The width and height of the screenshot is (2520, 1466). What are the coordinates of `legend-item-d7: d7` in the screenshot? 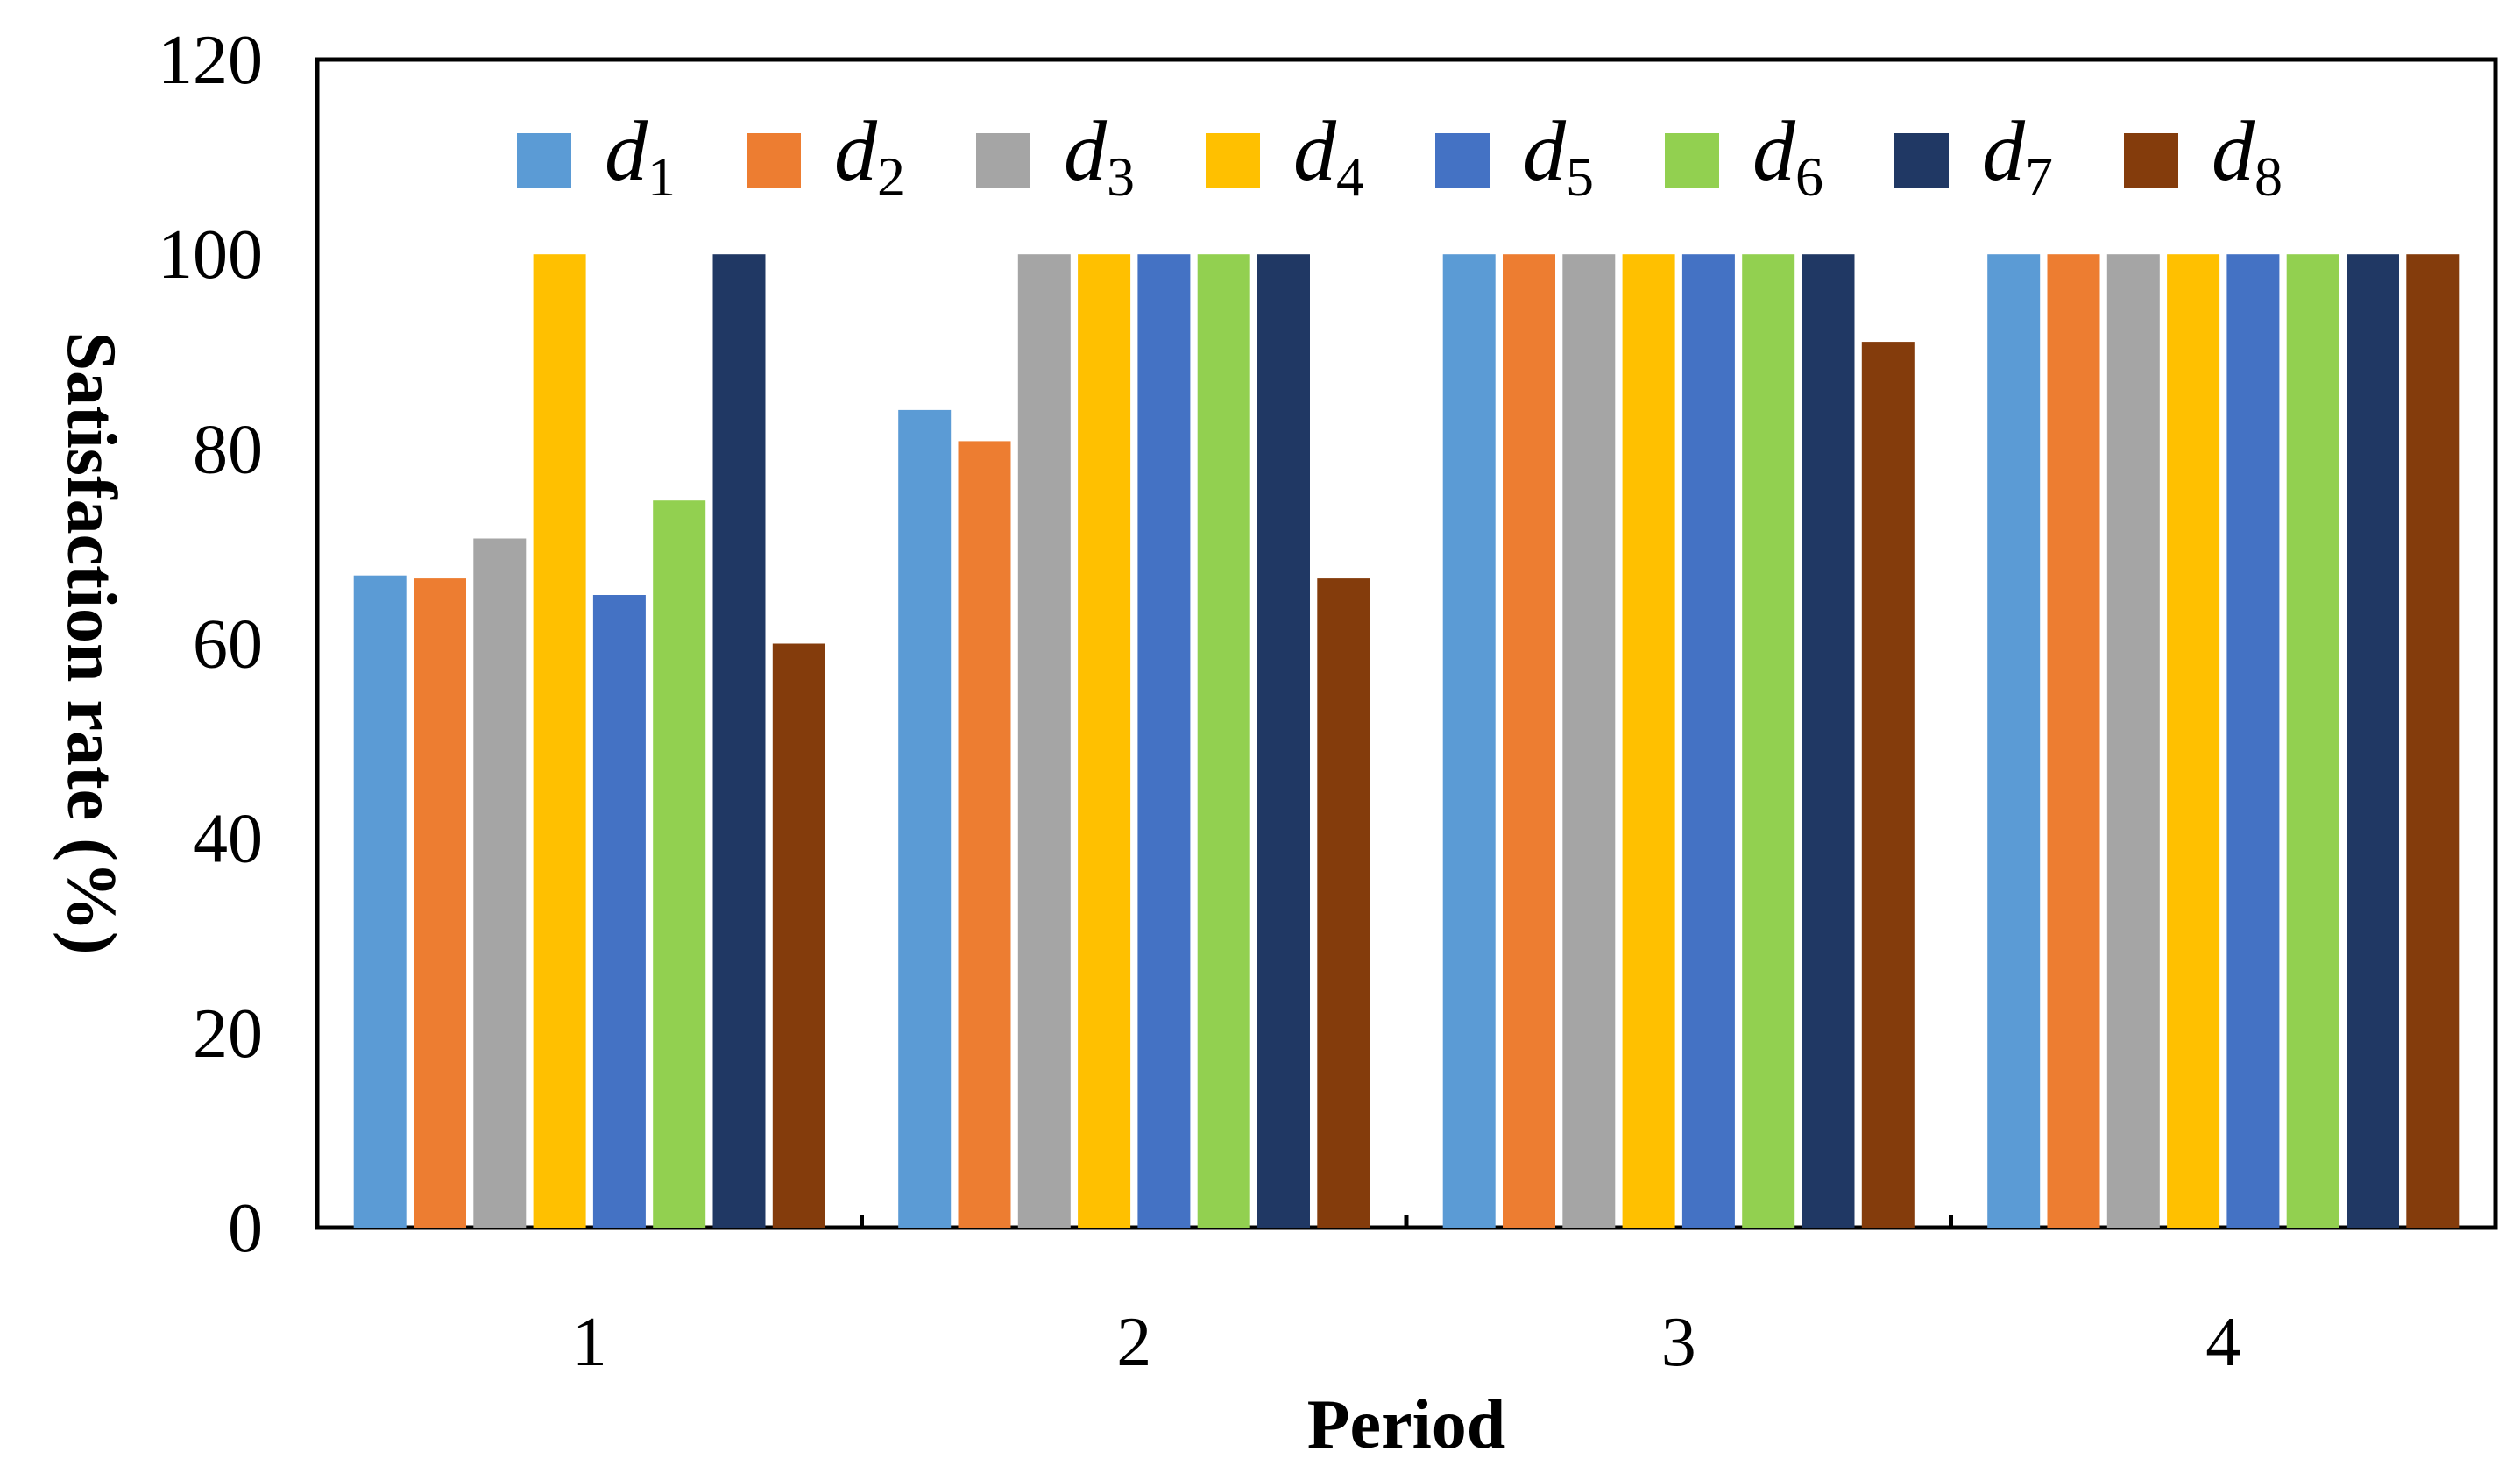 It's located at (1973, 156).